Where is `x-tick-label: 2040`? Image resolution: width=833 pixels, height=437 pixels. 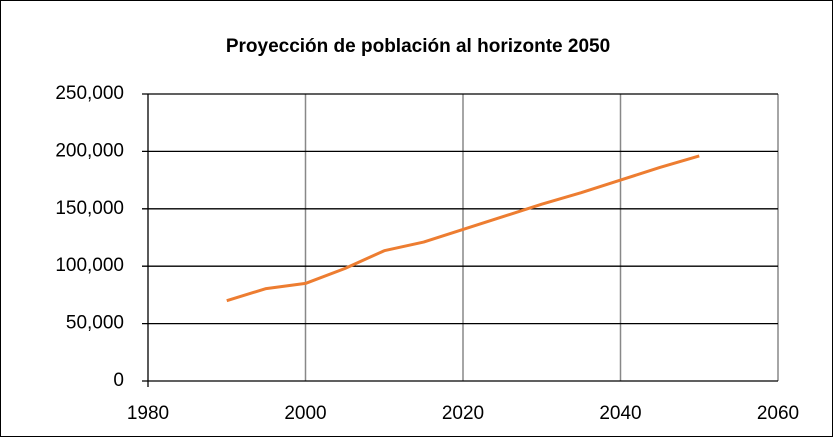 x-tick-label: 2040 is located at coordinates (620, 413).